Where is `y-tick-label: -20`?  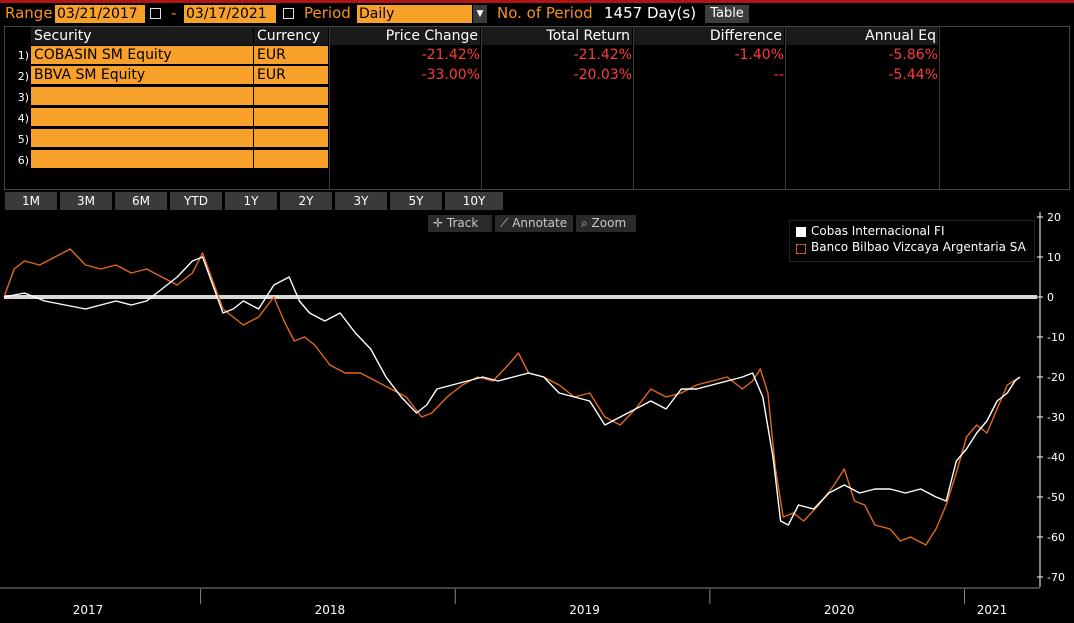 y-tick-label: -20 is located at coordinates (1056, 377).